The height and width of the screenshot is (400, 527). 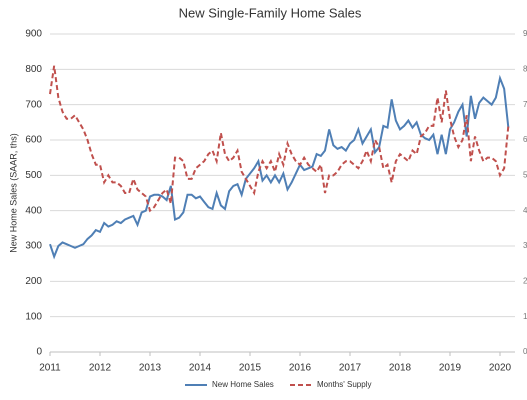 What do you see at coordinates (525, 245) in the screenshot?
I see `y2-tick-label: 3` at bounding box center [525, 245].